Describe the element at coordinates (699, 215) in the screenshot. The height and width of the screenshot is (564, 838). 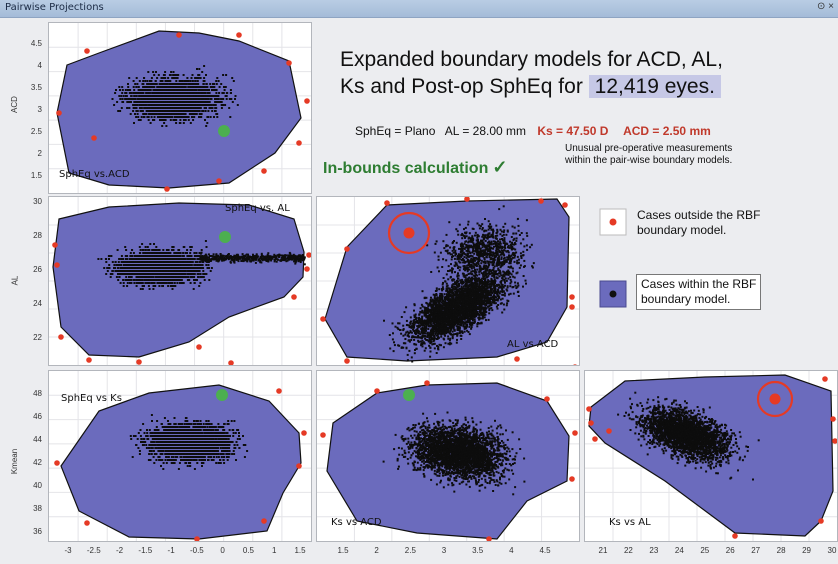
I see `legend-outside-line1: Cases outside the RBF` at that location.